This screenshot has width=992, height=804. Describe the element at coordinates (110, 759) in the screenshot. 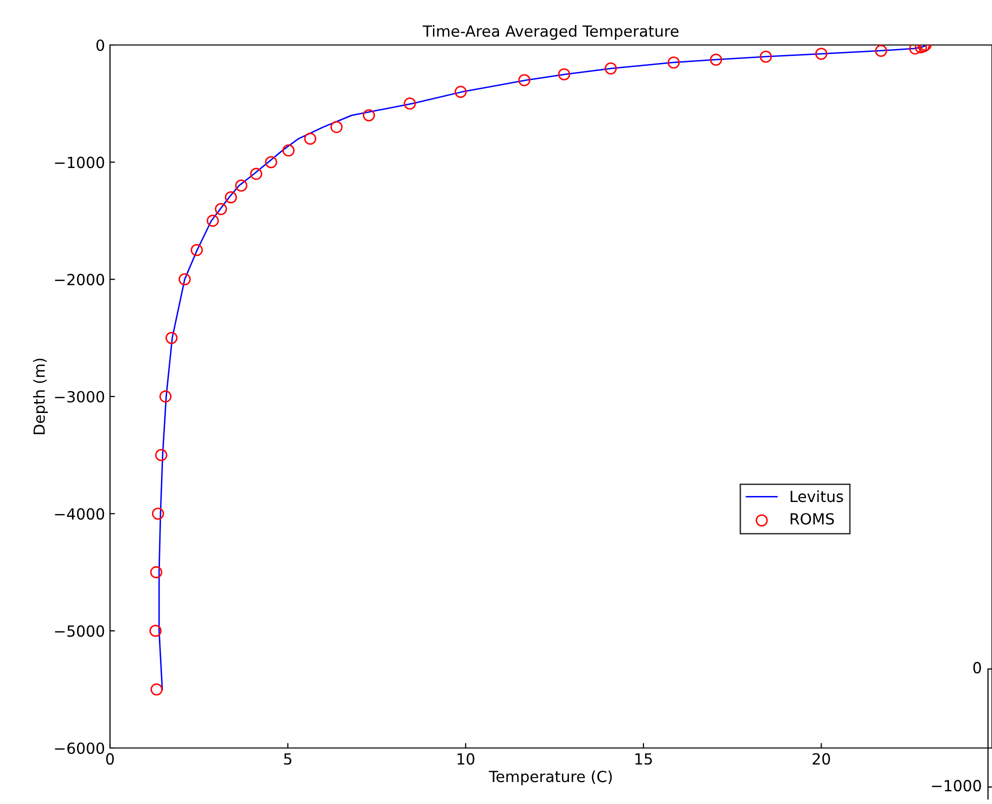

I see `x-tick-label: 0` at that location.